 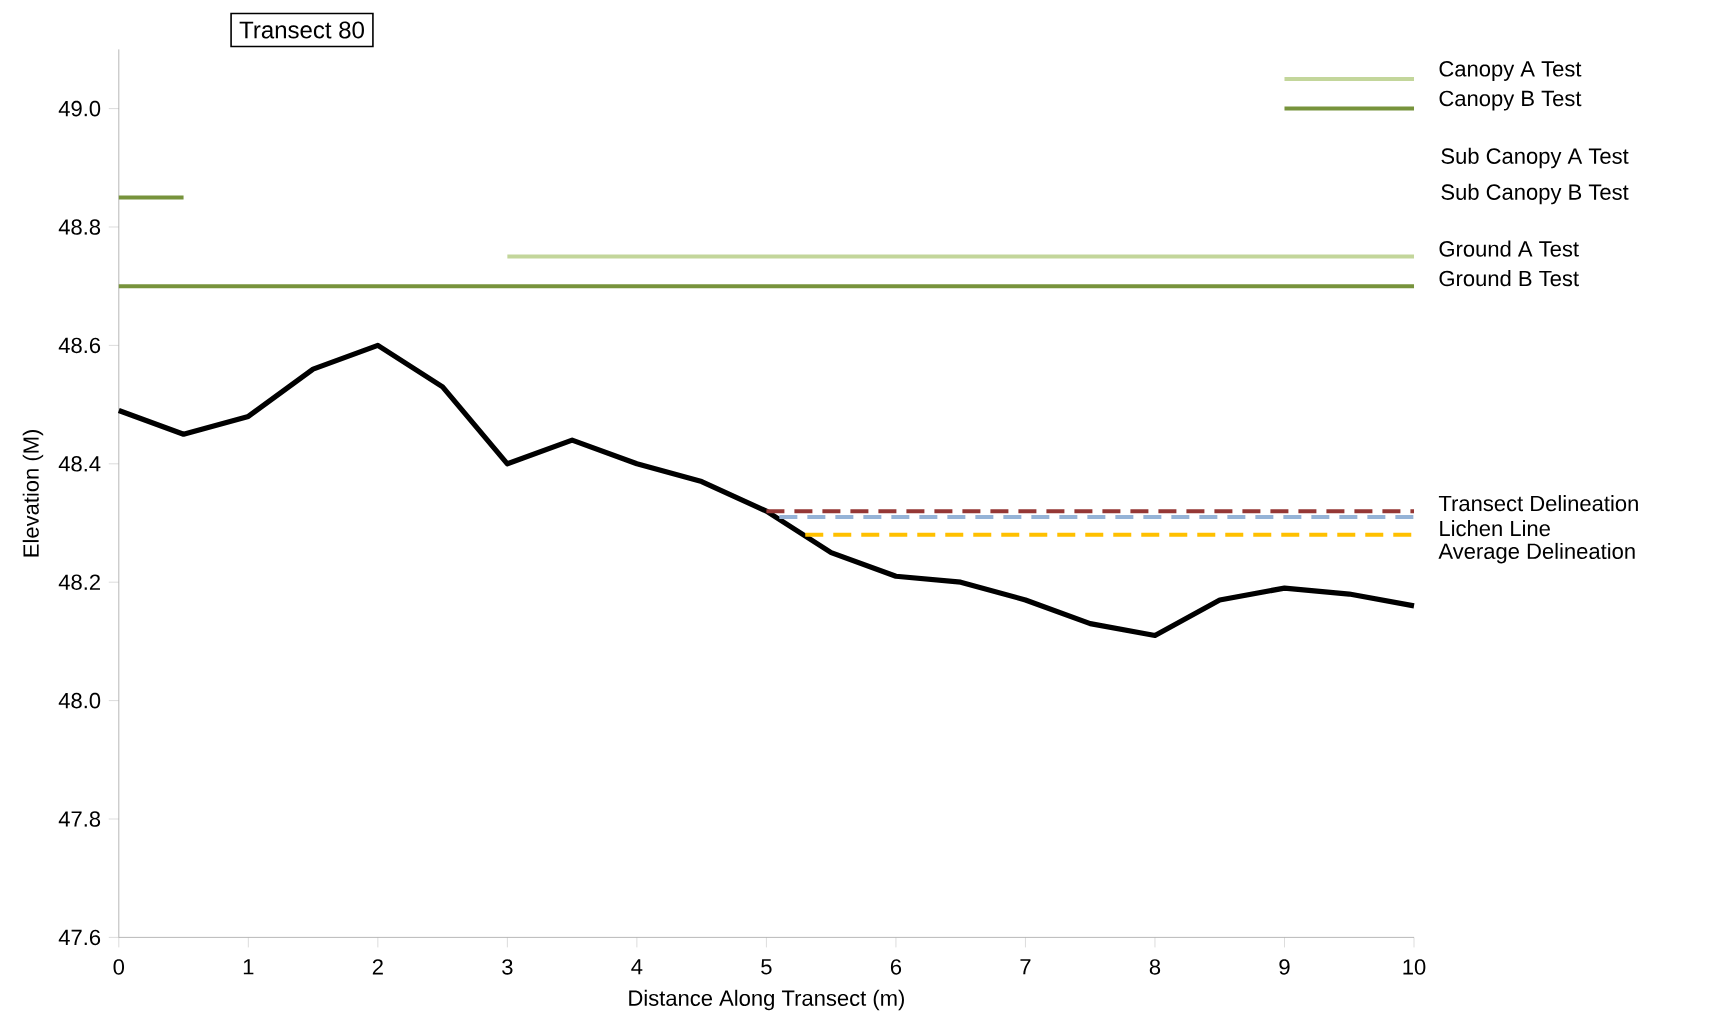 I want to click on x-tick-label: 9, so click(x=1284, y=967).